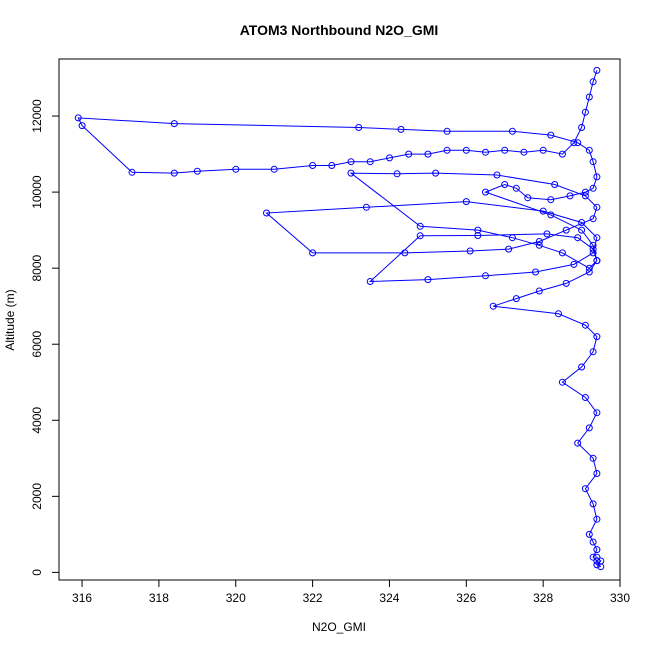 This screenshot has height=650, width=650. What do you see at coordinates (159, 598) in the screenshot?
I see `x-tick-label: 318` at bounding box center [159, 598].